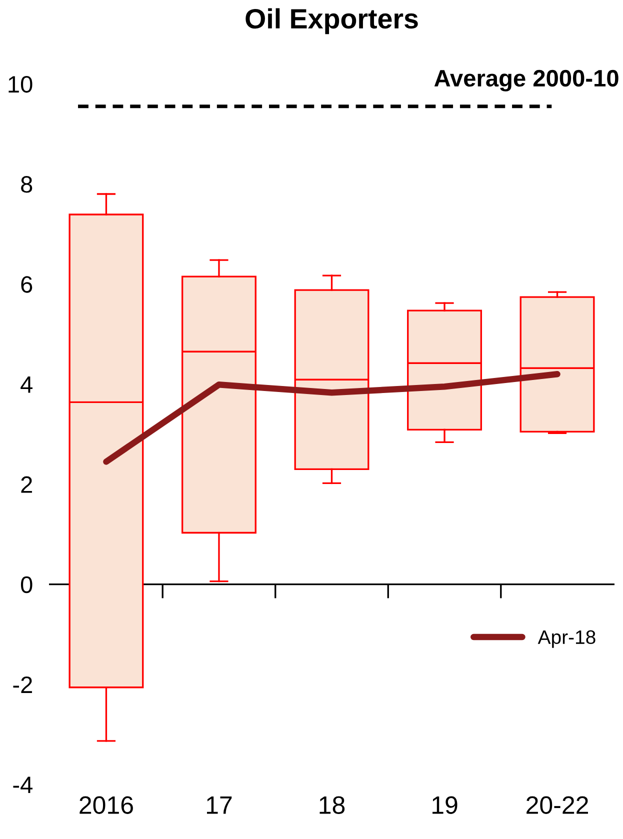  I want to click on x-tick-label: 19, so click(445, 805).